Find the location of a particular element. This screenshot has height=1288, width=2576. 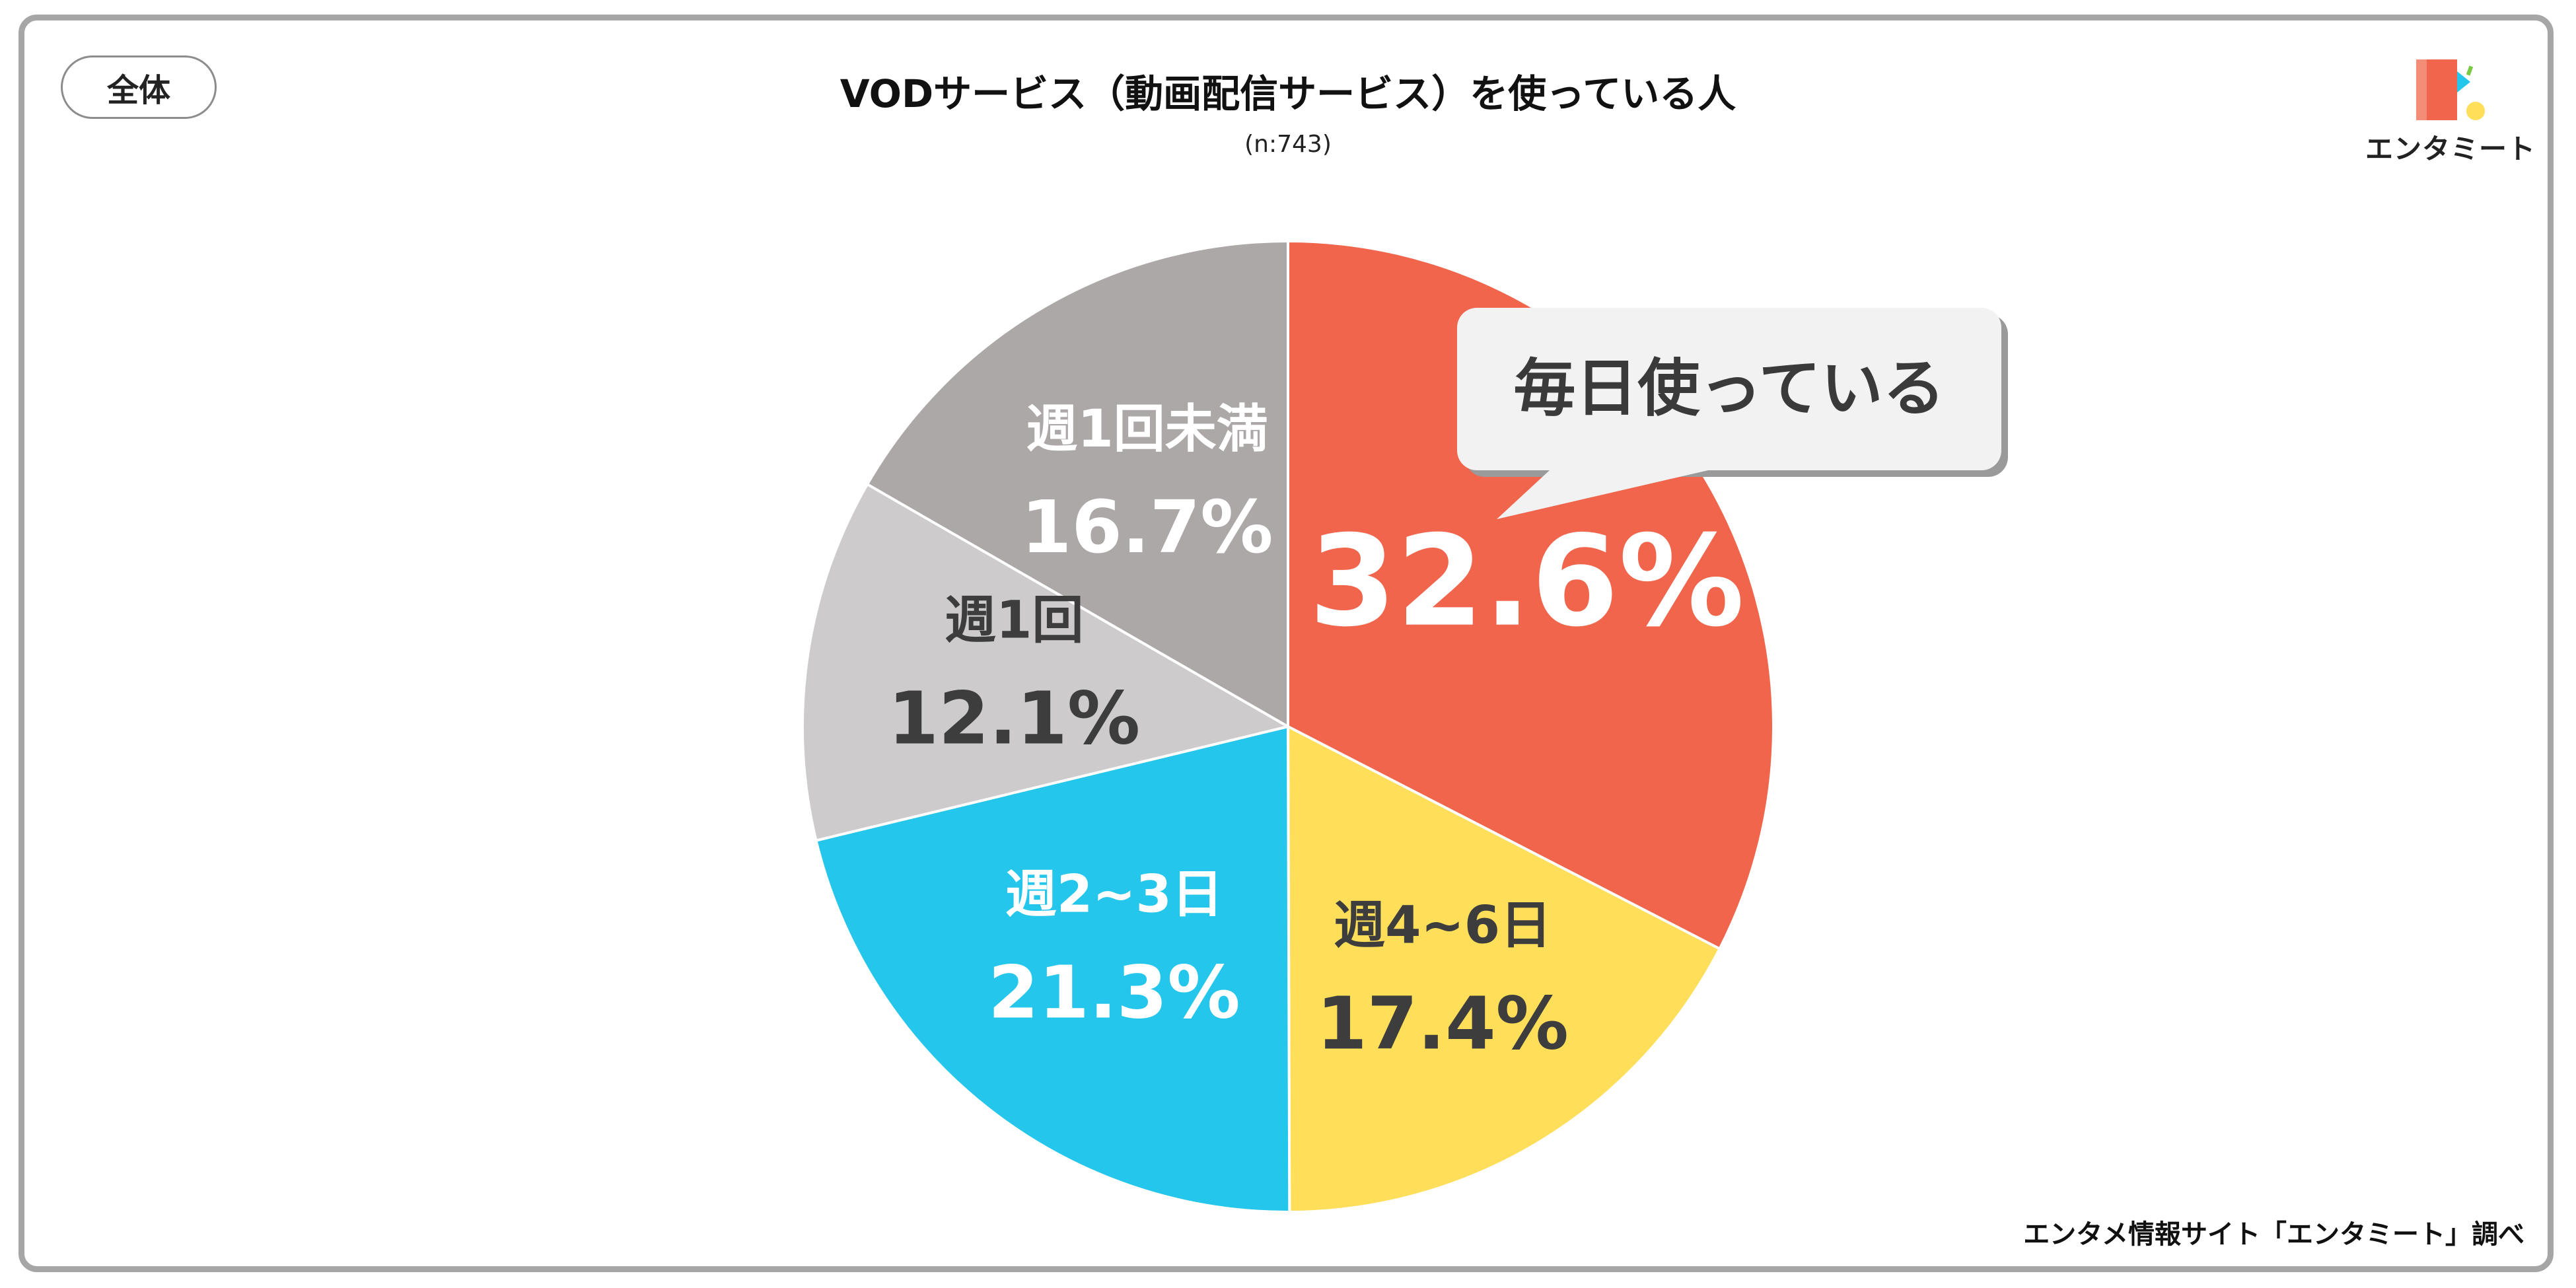

slice-value-label: 32.6% is located at coordinates (1526, 582).